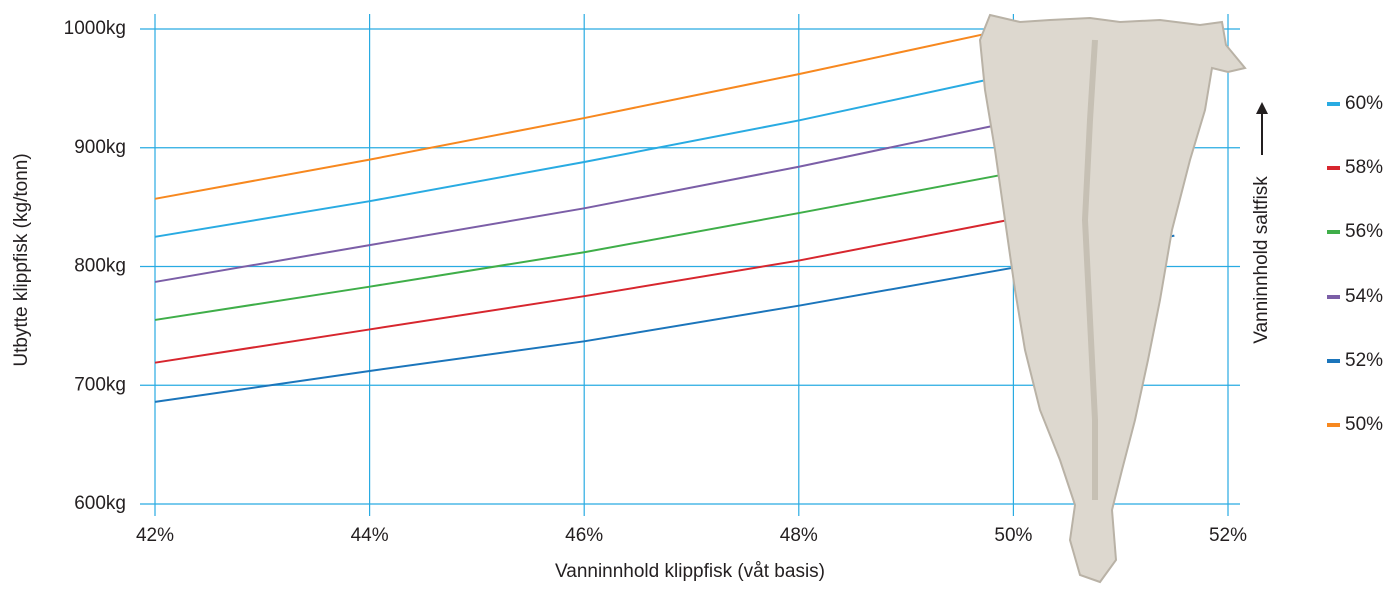  What do you see at coordinates (100, 266) in the screenshot?
I see `y-tick-label: 800kg` at bounding box center [100, 266].